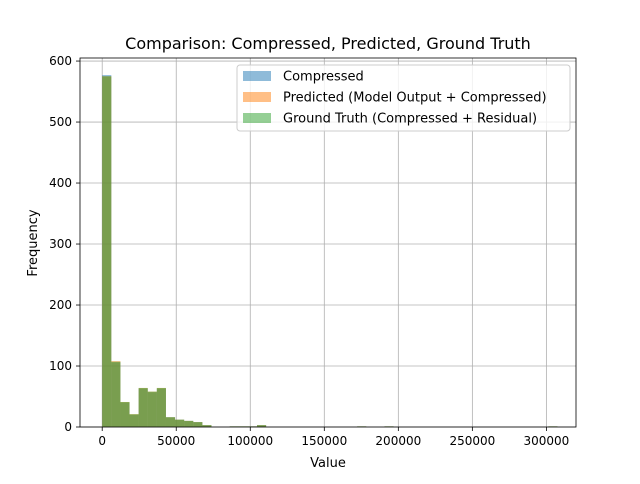 The height and width of the screenshot is (484, 640). Describe the element at coordinates (328, 463) in the screenshot. I see `x-axis-label: Value` at that location.